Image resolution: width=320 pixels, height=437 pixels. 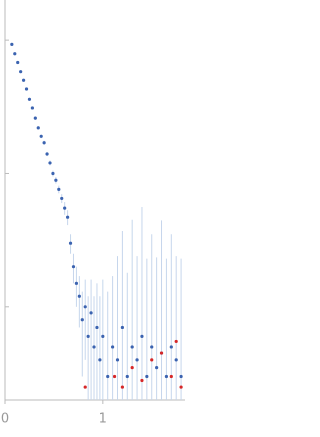 What do you see at coordinates (103, 419) in the screenshot?
I see `x-tick-label: 1` at bounding box center [103, 419].